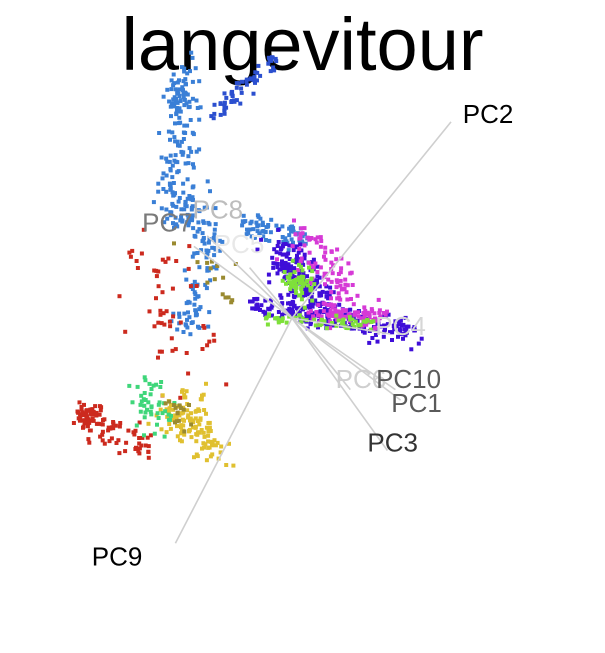  What do you see at coordinates (117, 557) in the screenshot?
I see `axis-label-pc9: PC9` at bounding box center [117, 557].